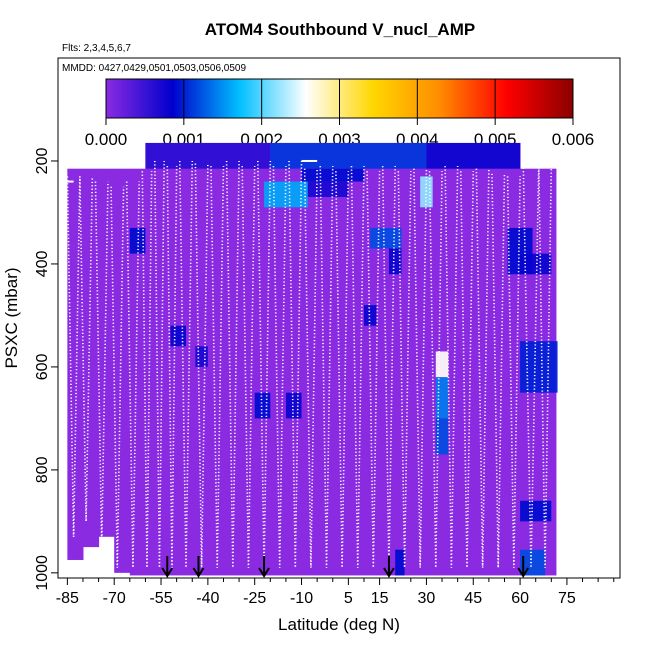 The height and width of the screenshot is (650, 650). What do you see at coordinates (42, 161) in the screenshot?
I see `y-tick-label: 200` at bounding box center [42, 161].